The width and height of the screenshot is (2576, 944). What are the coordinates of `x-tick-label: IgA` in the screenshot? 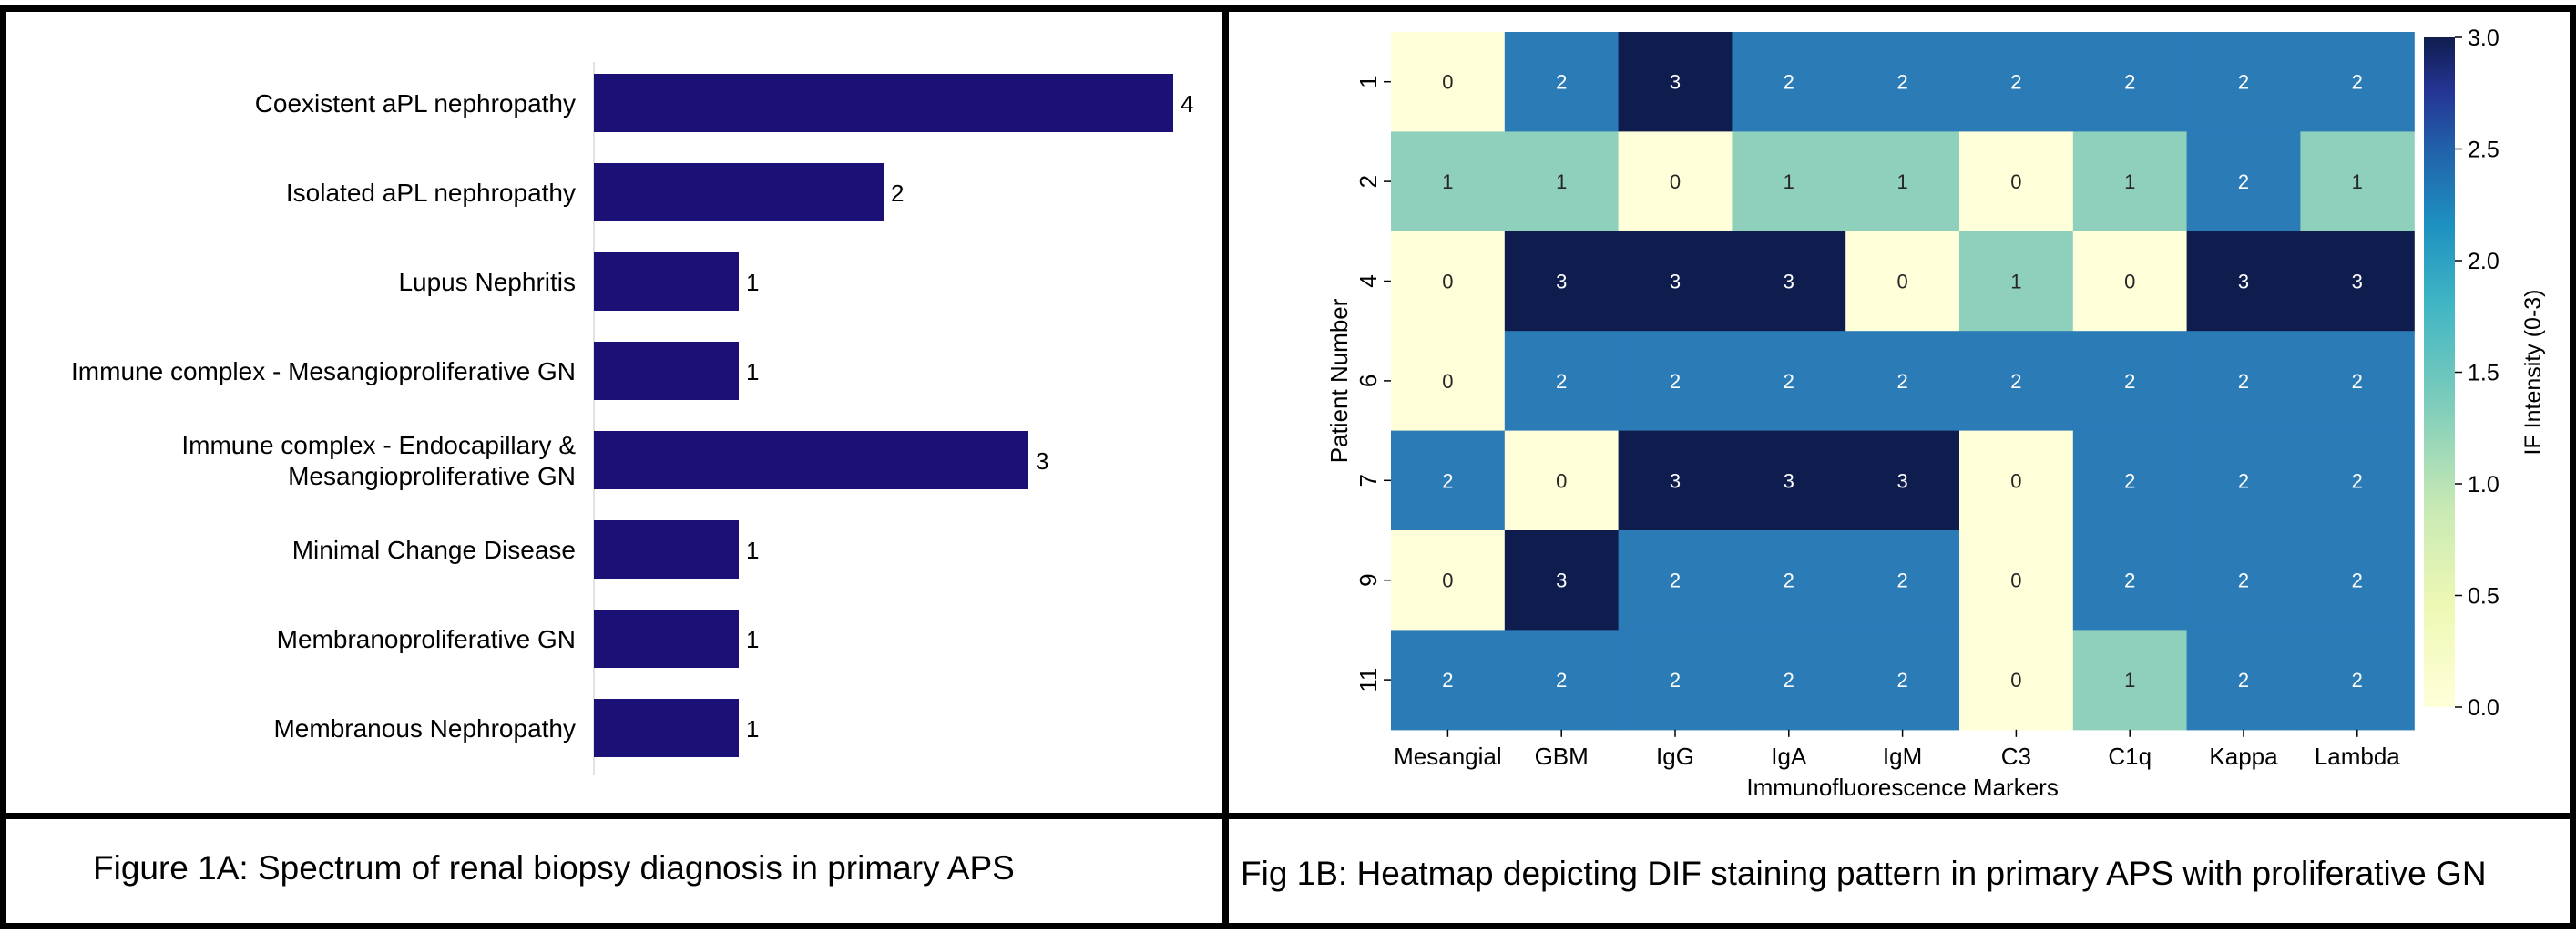 It's located at (1789, 756).